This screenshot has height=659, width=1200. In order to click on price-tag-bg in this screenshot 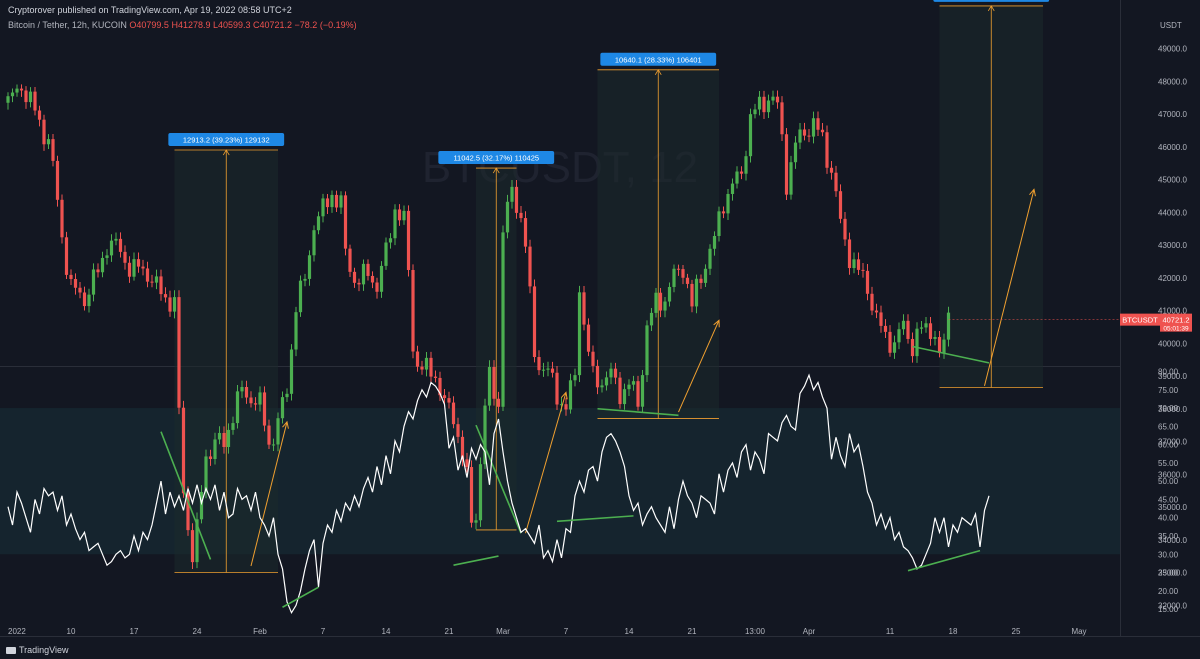, I will do `click(1176, 322)`.